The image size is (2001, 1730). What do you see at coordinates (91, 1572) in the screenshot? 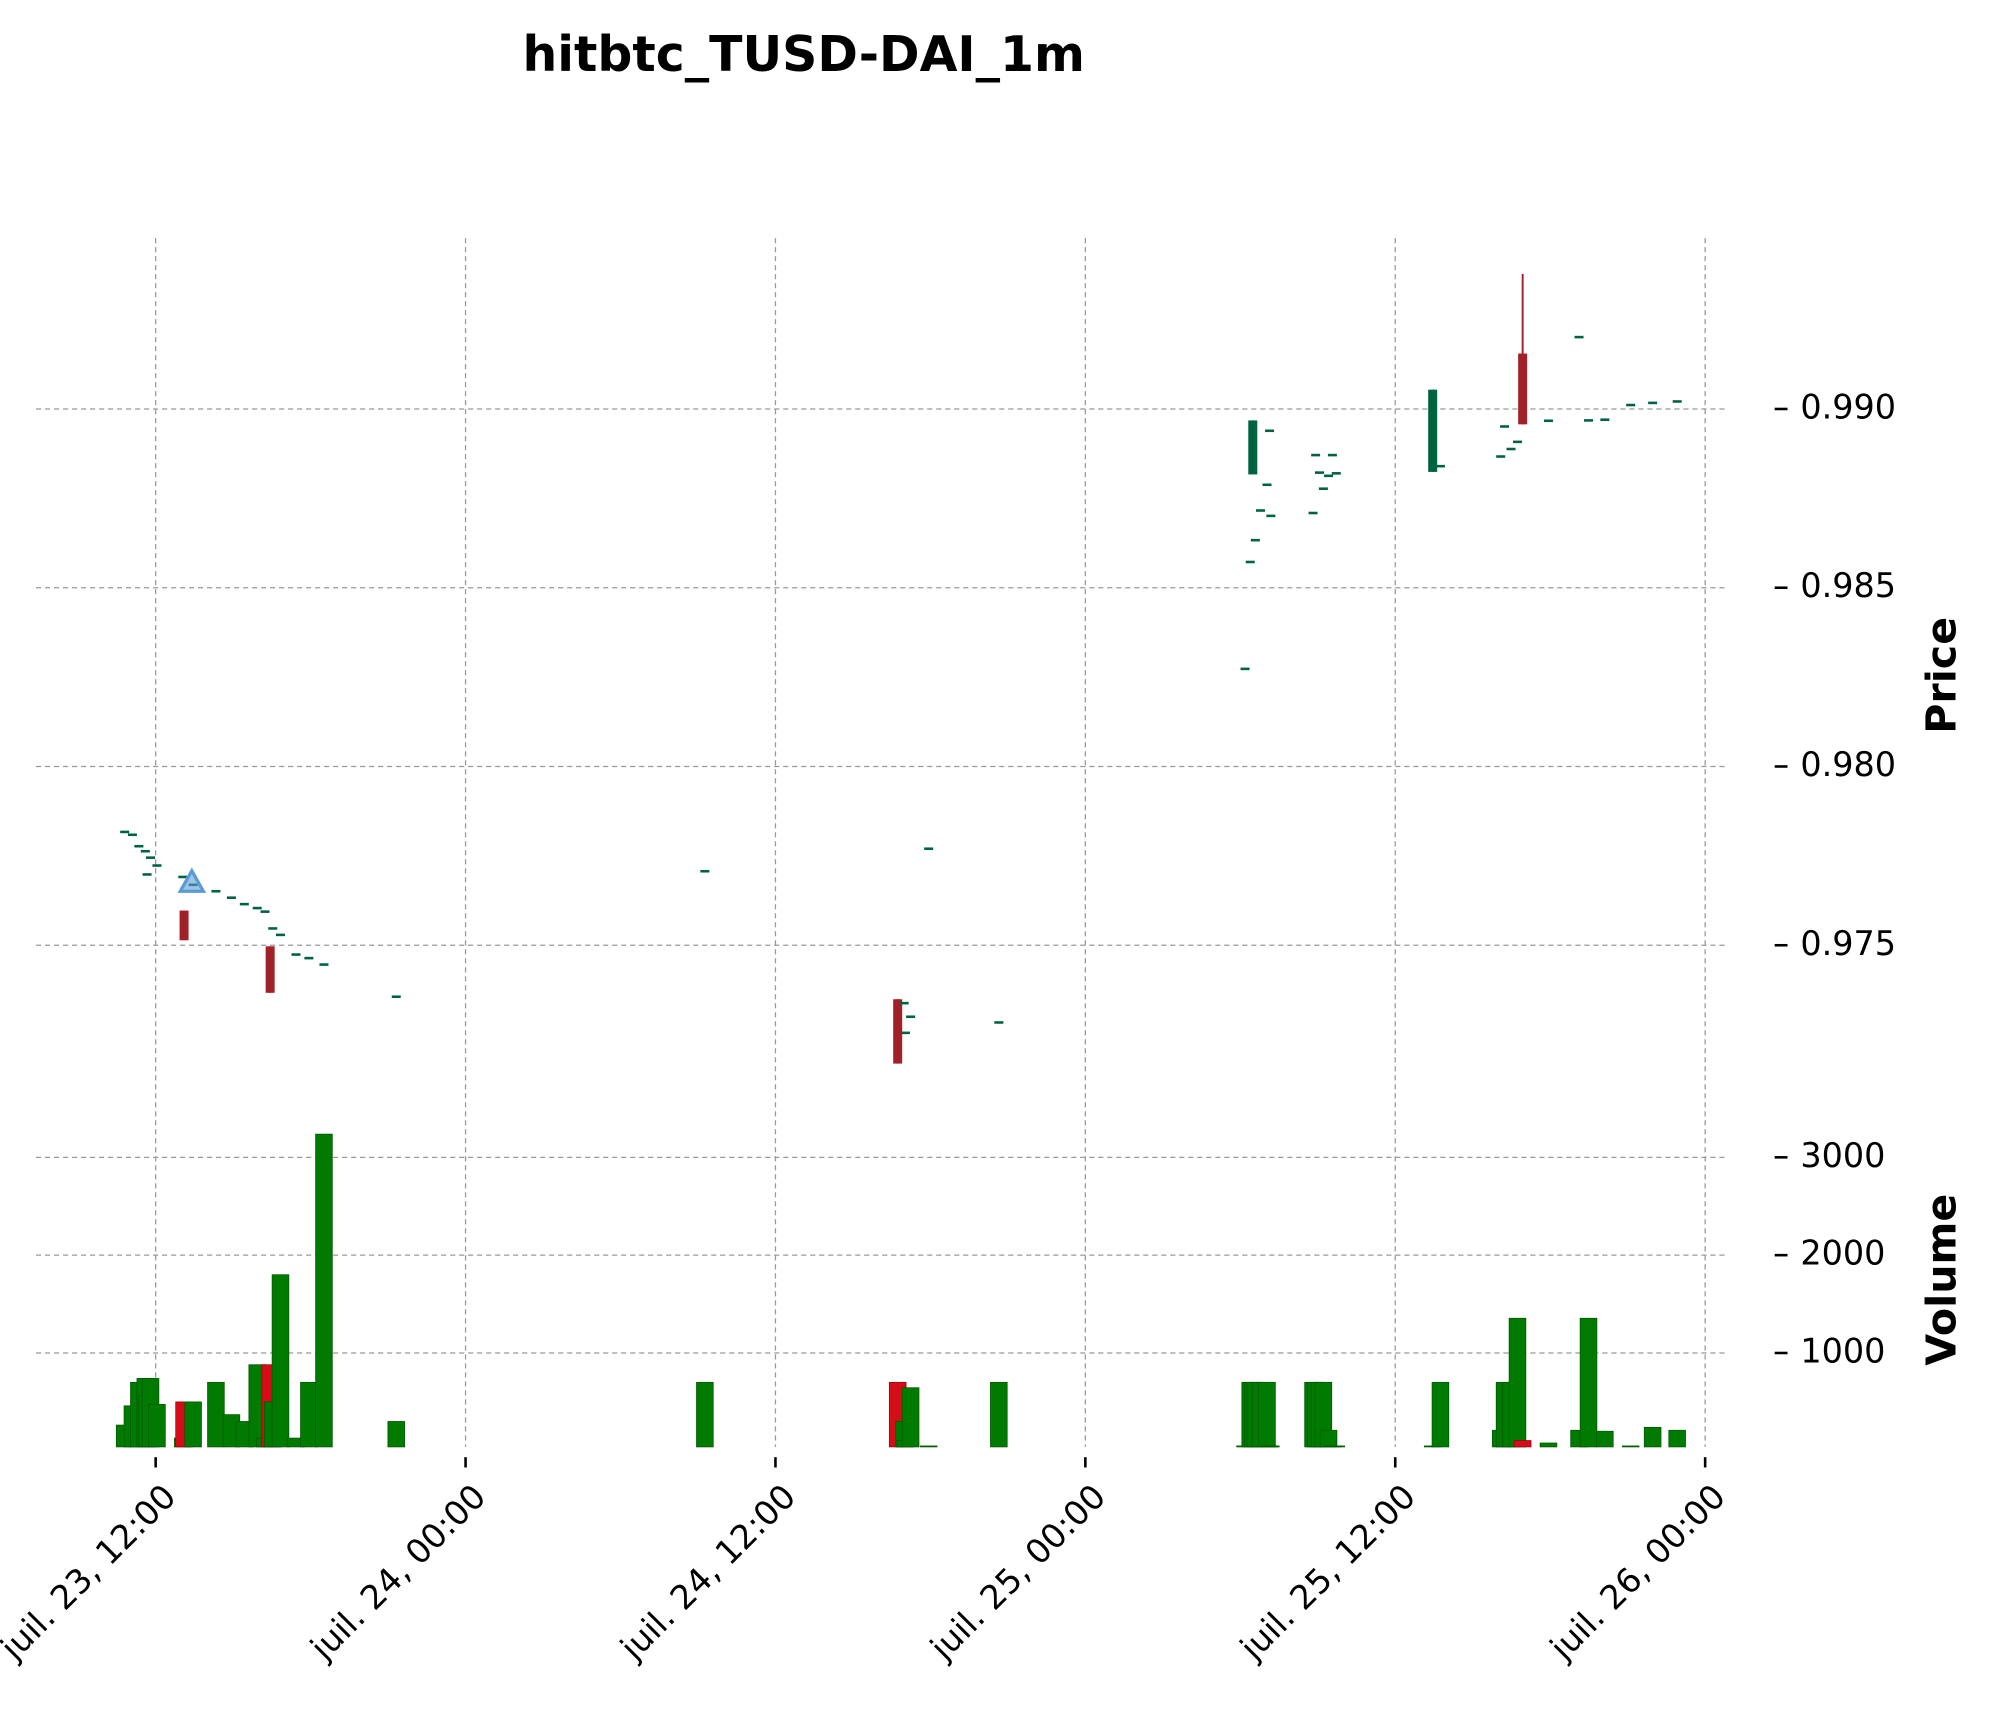
I see `x-tick-label: juil. 23, 12:00` at bounding box center [91, 1572].